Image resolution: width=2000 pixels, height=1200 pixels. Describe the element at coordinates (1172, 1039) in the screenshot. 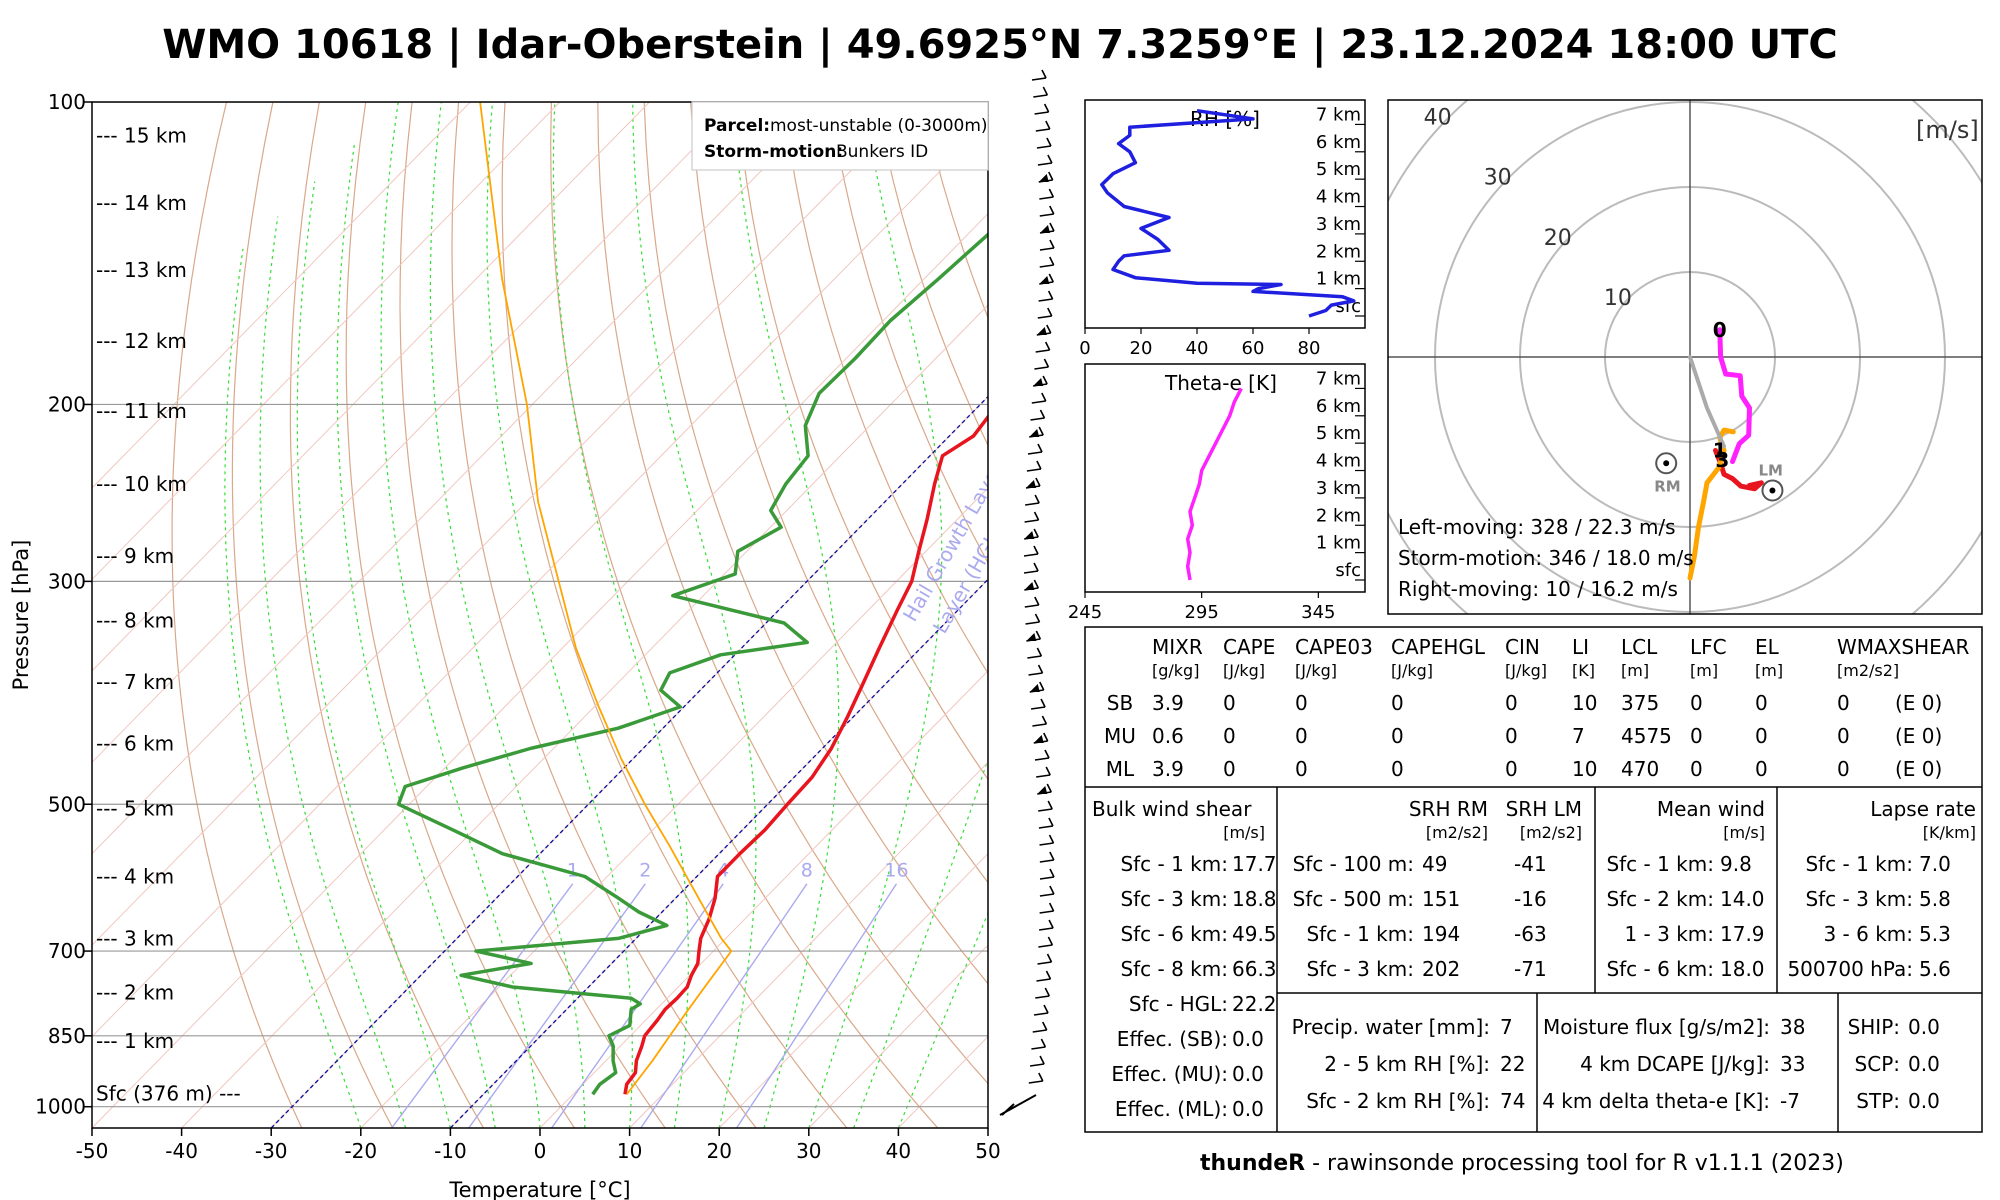

I see `shear-label: Effec. (SB):` at that location.